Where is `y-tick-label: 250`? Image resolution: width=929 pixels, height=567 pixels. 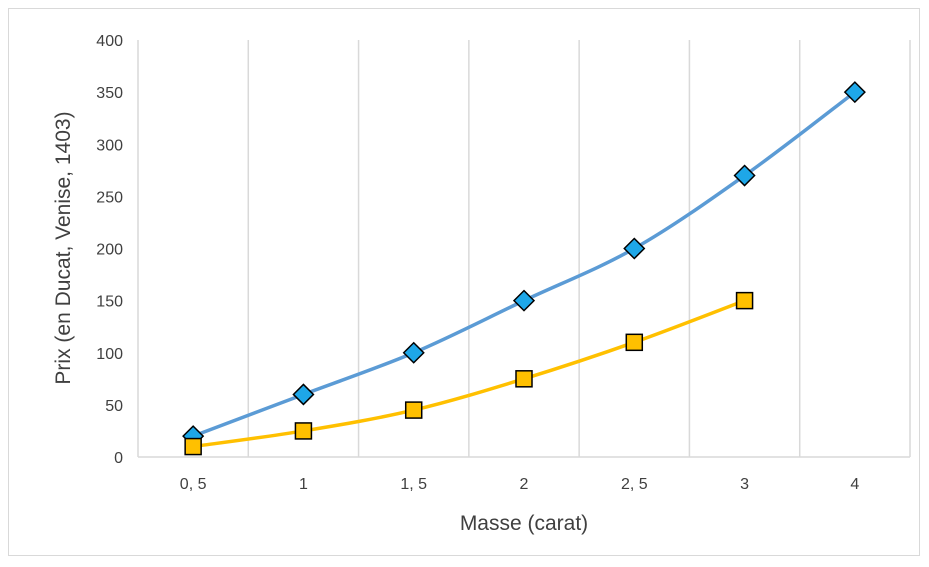 y-tick-label: 250 is located at coordinates (109, 197).